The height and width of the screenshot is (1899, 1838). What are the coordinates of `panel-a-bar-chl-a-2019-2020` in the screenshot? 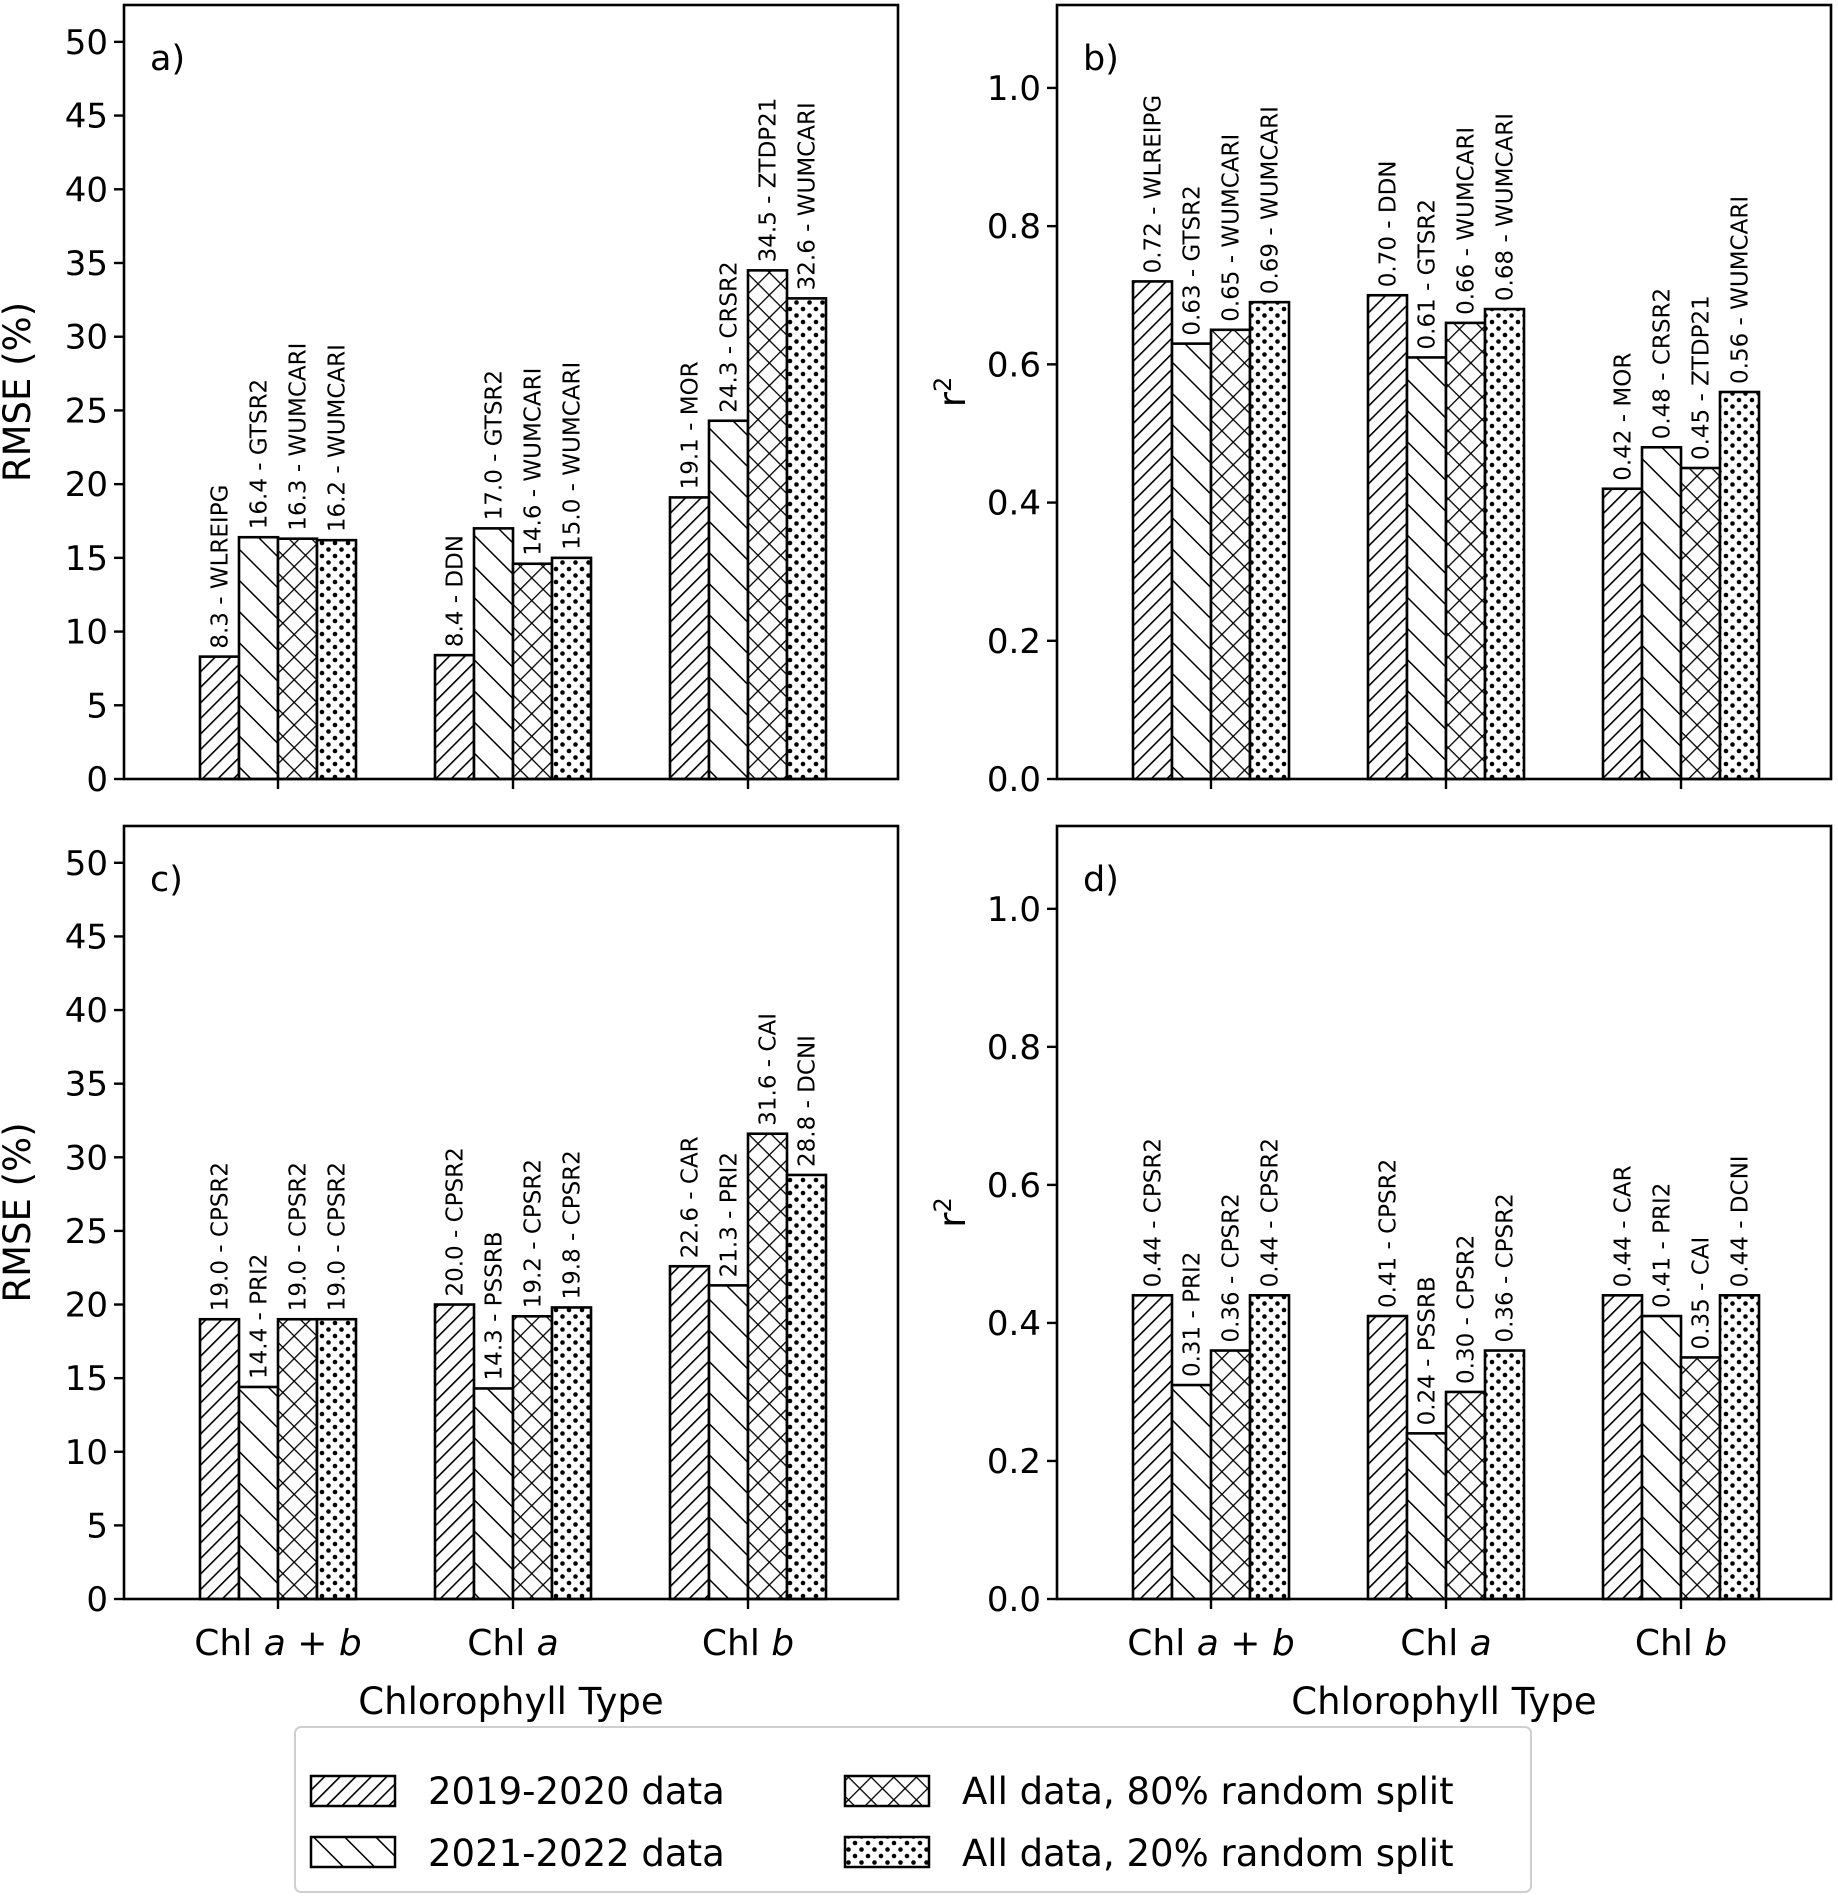 It's located at (454, 717).